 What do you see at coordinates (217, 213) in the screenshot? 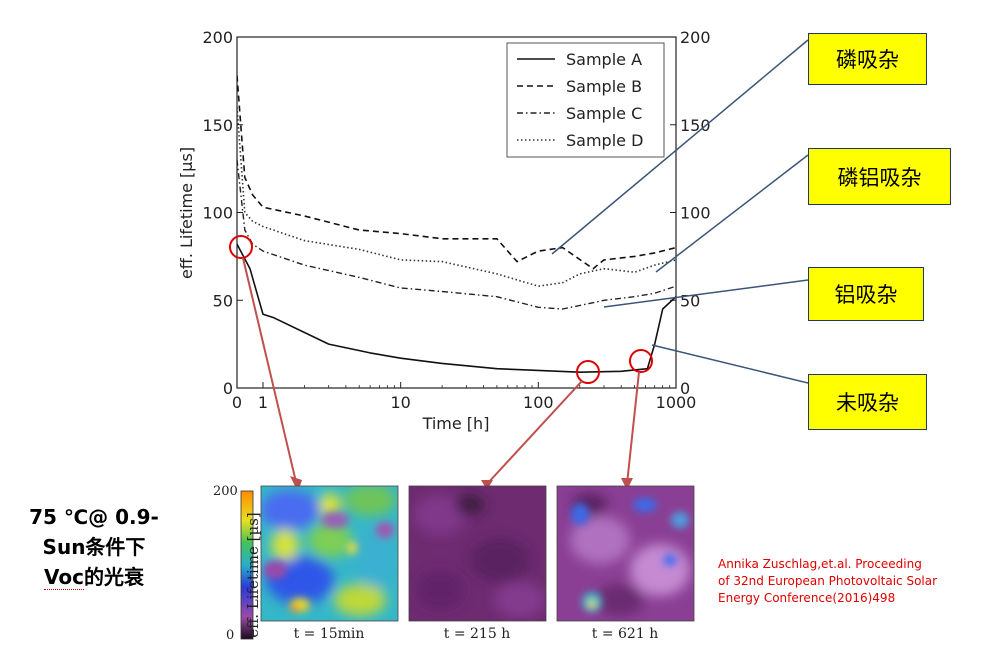
I see `y-tick-label: 100` at bounding box center [217, 213].